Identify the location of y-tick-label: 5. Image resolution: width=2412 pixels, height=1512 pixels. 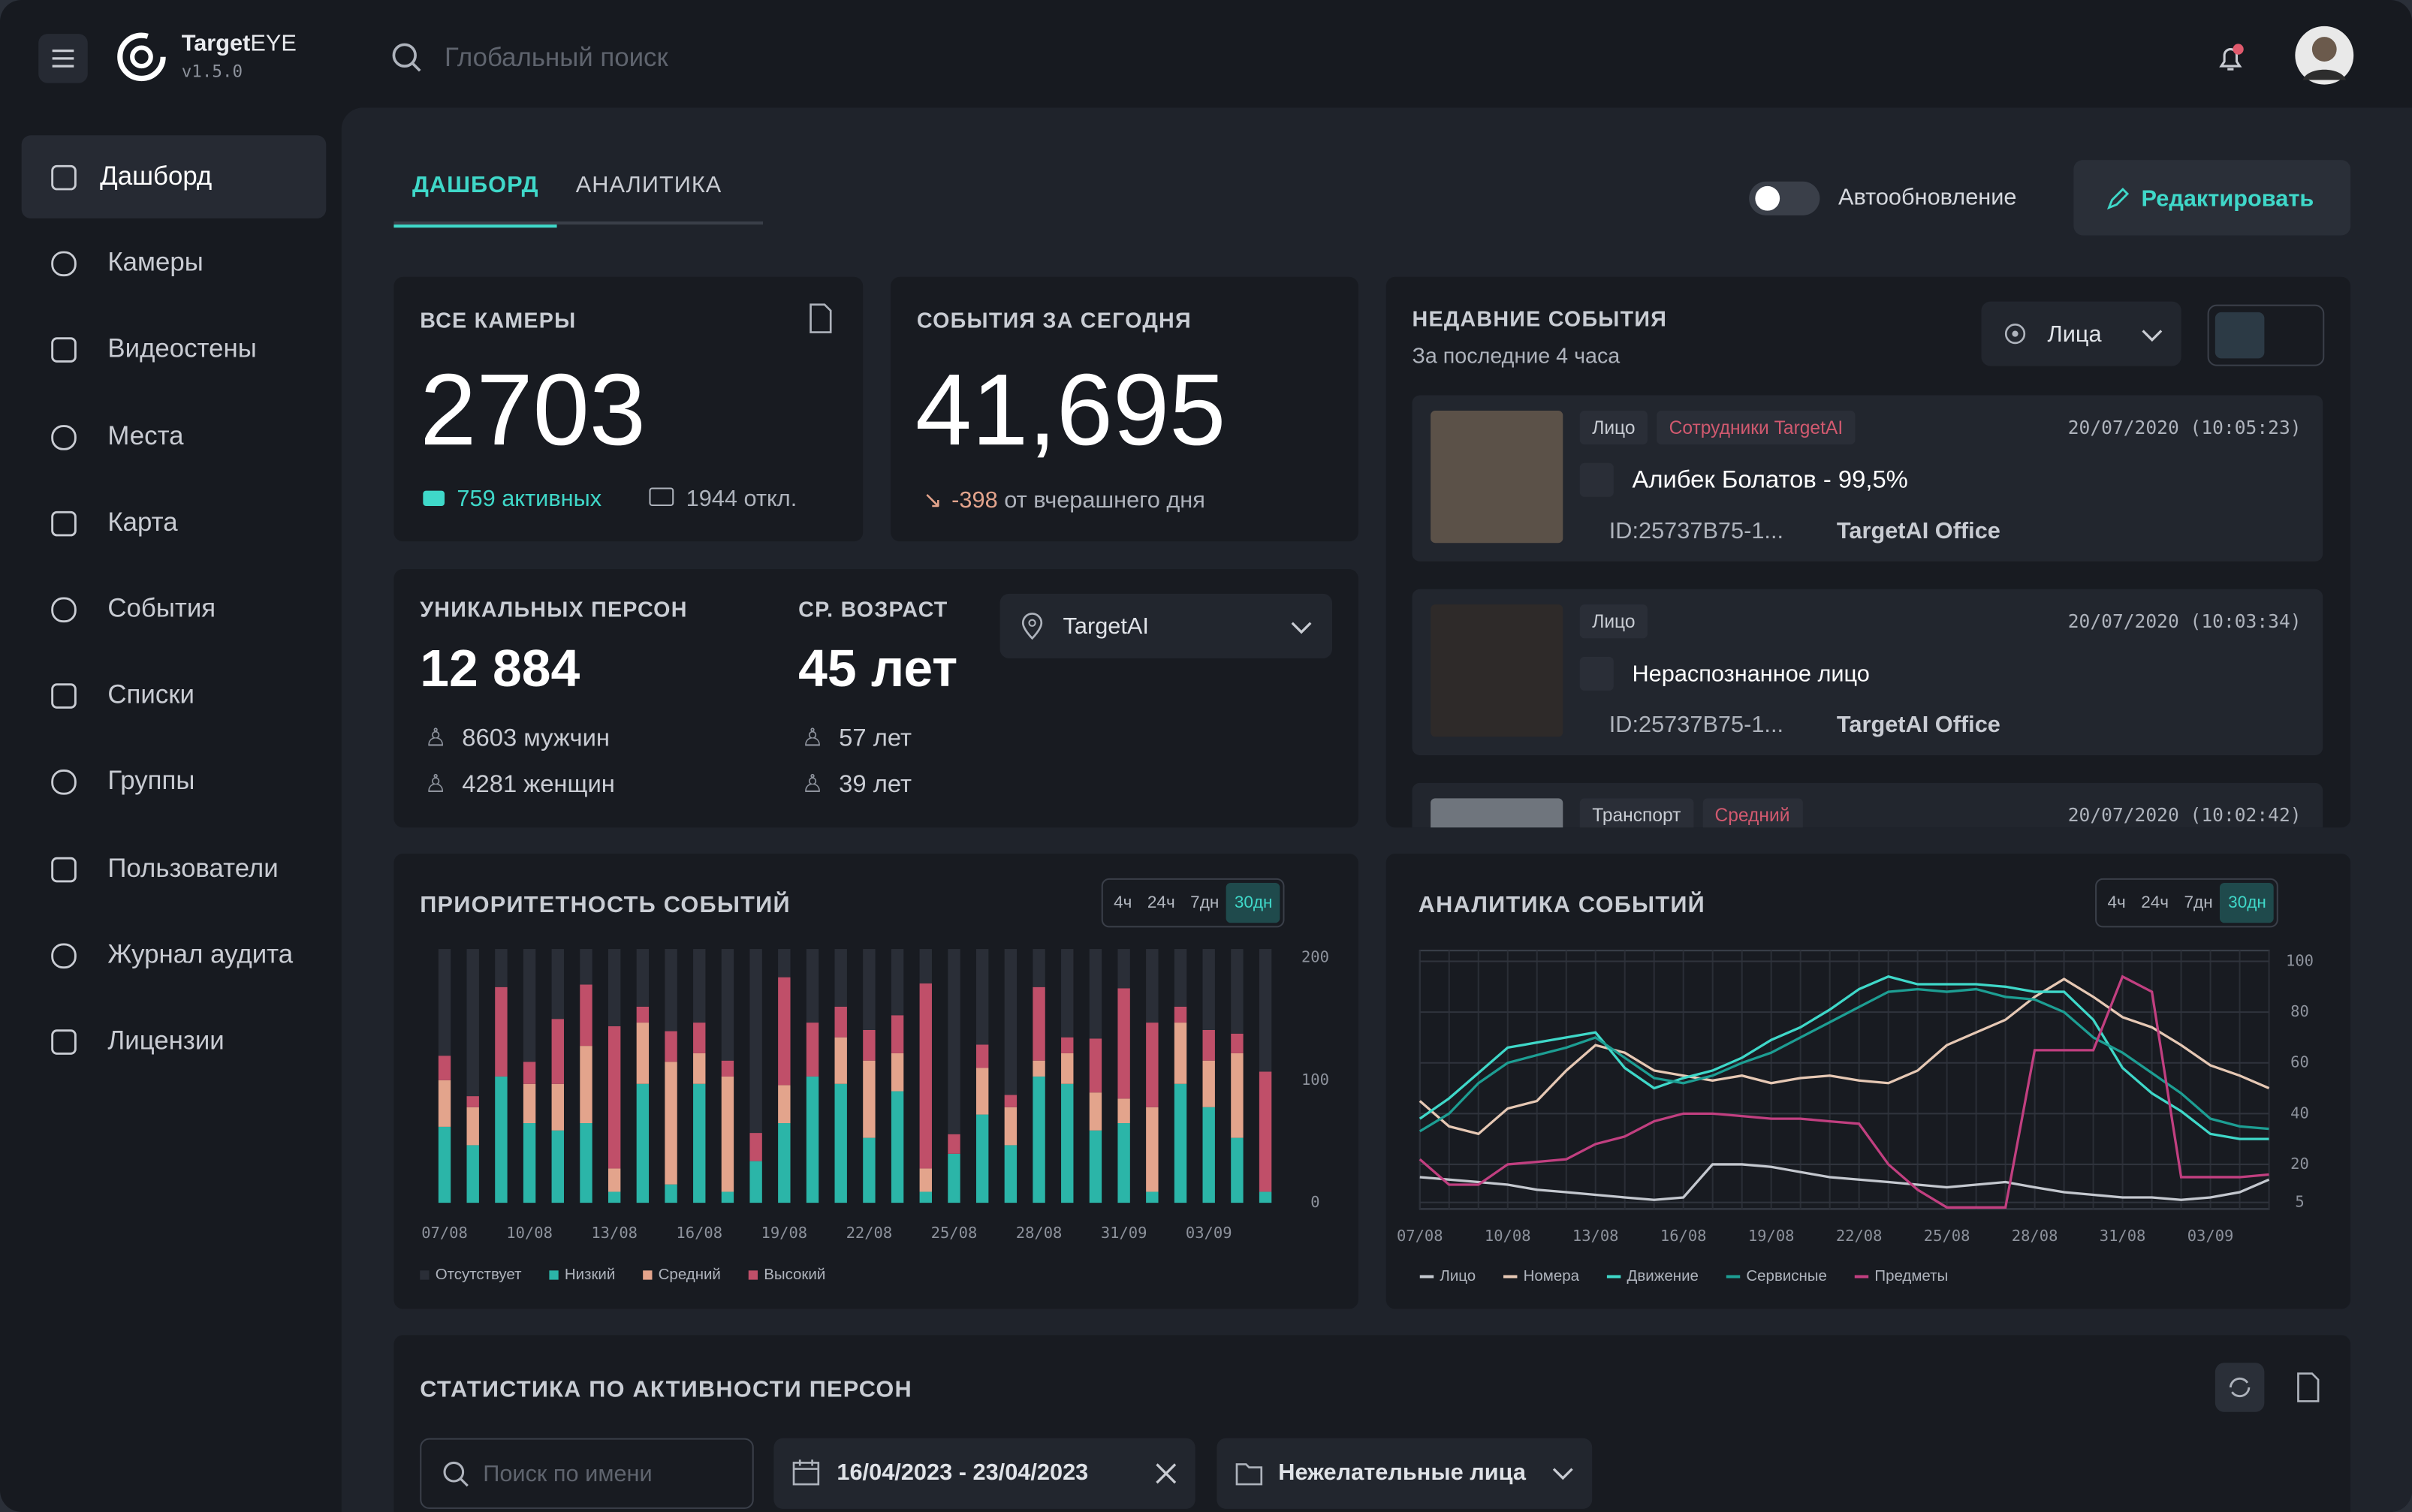
(2299, 1202).